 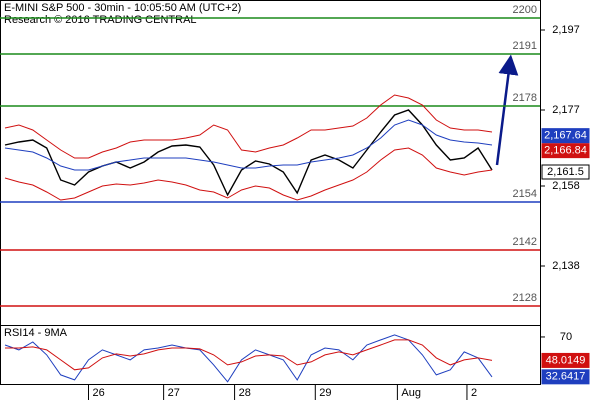 What do you see at coordinates (174, 393) in the screenshot?
I see `x-tick-label: 27` at bounding box center [174, 393].